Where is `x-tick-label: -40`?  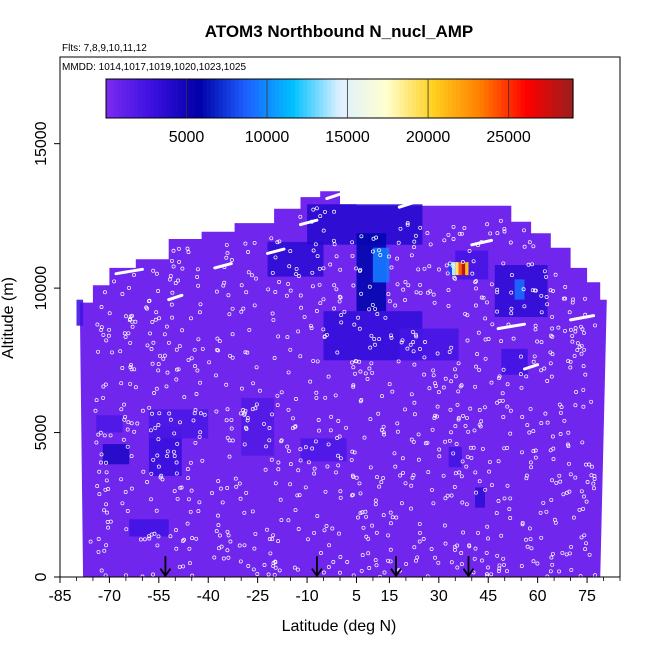
x-tick-label: -40 is located at coordinates (208, 596).